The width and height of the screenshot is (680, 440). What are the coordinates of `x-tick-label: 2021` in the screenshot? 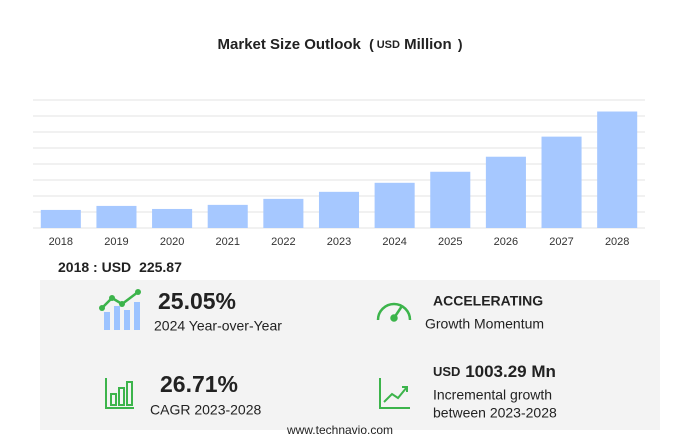 It's located at (227, 242).